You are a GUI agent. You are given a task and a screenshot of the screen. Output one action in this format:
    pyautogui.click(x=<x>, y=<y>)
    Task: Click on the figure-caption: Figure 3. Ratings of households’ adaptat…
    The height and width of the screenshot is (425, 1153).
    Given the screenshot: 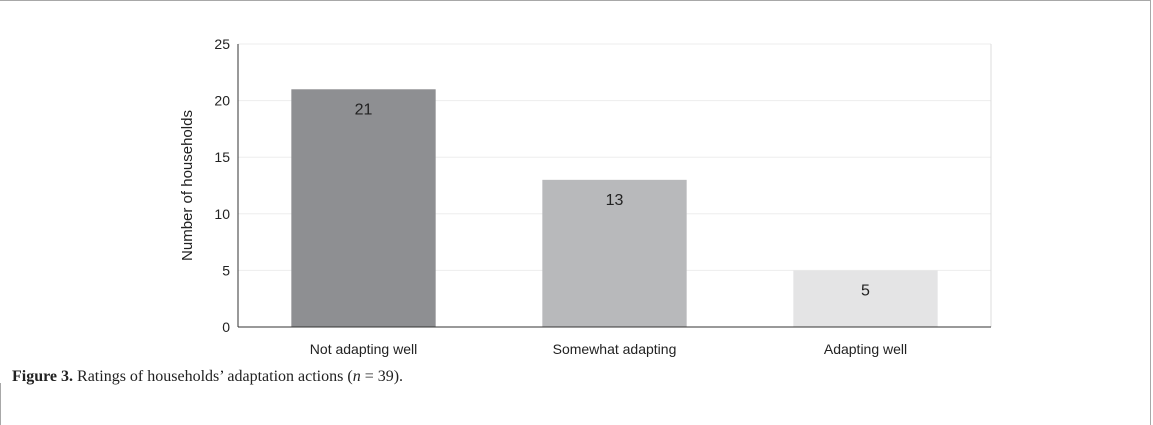 What is the action you would take?
    pyautogui.click(x=207, y=377)
    